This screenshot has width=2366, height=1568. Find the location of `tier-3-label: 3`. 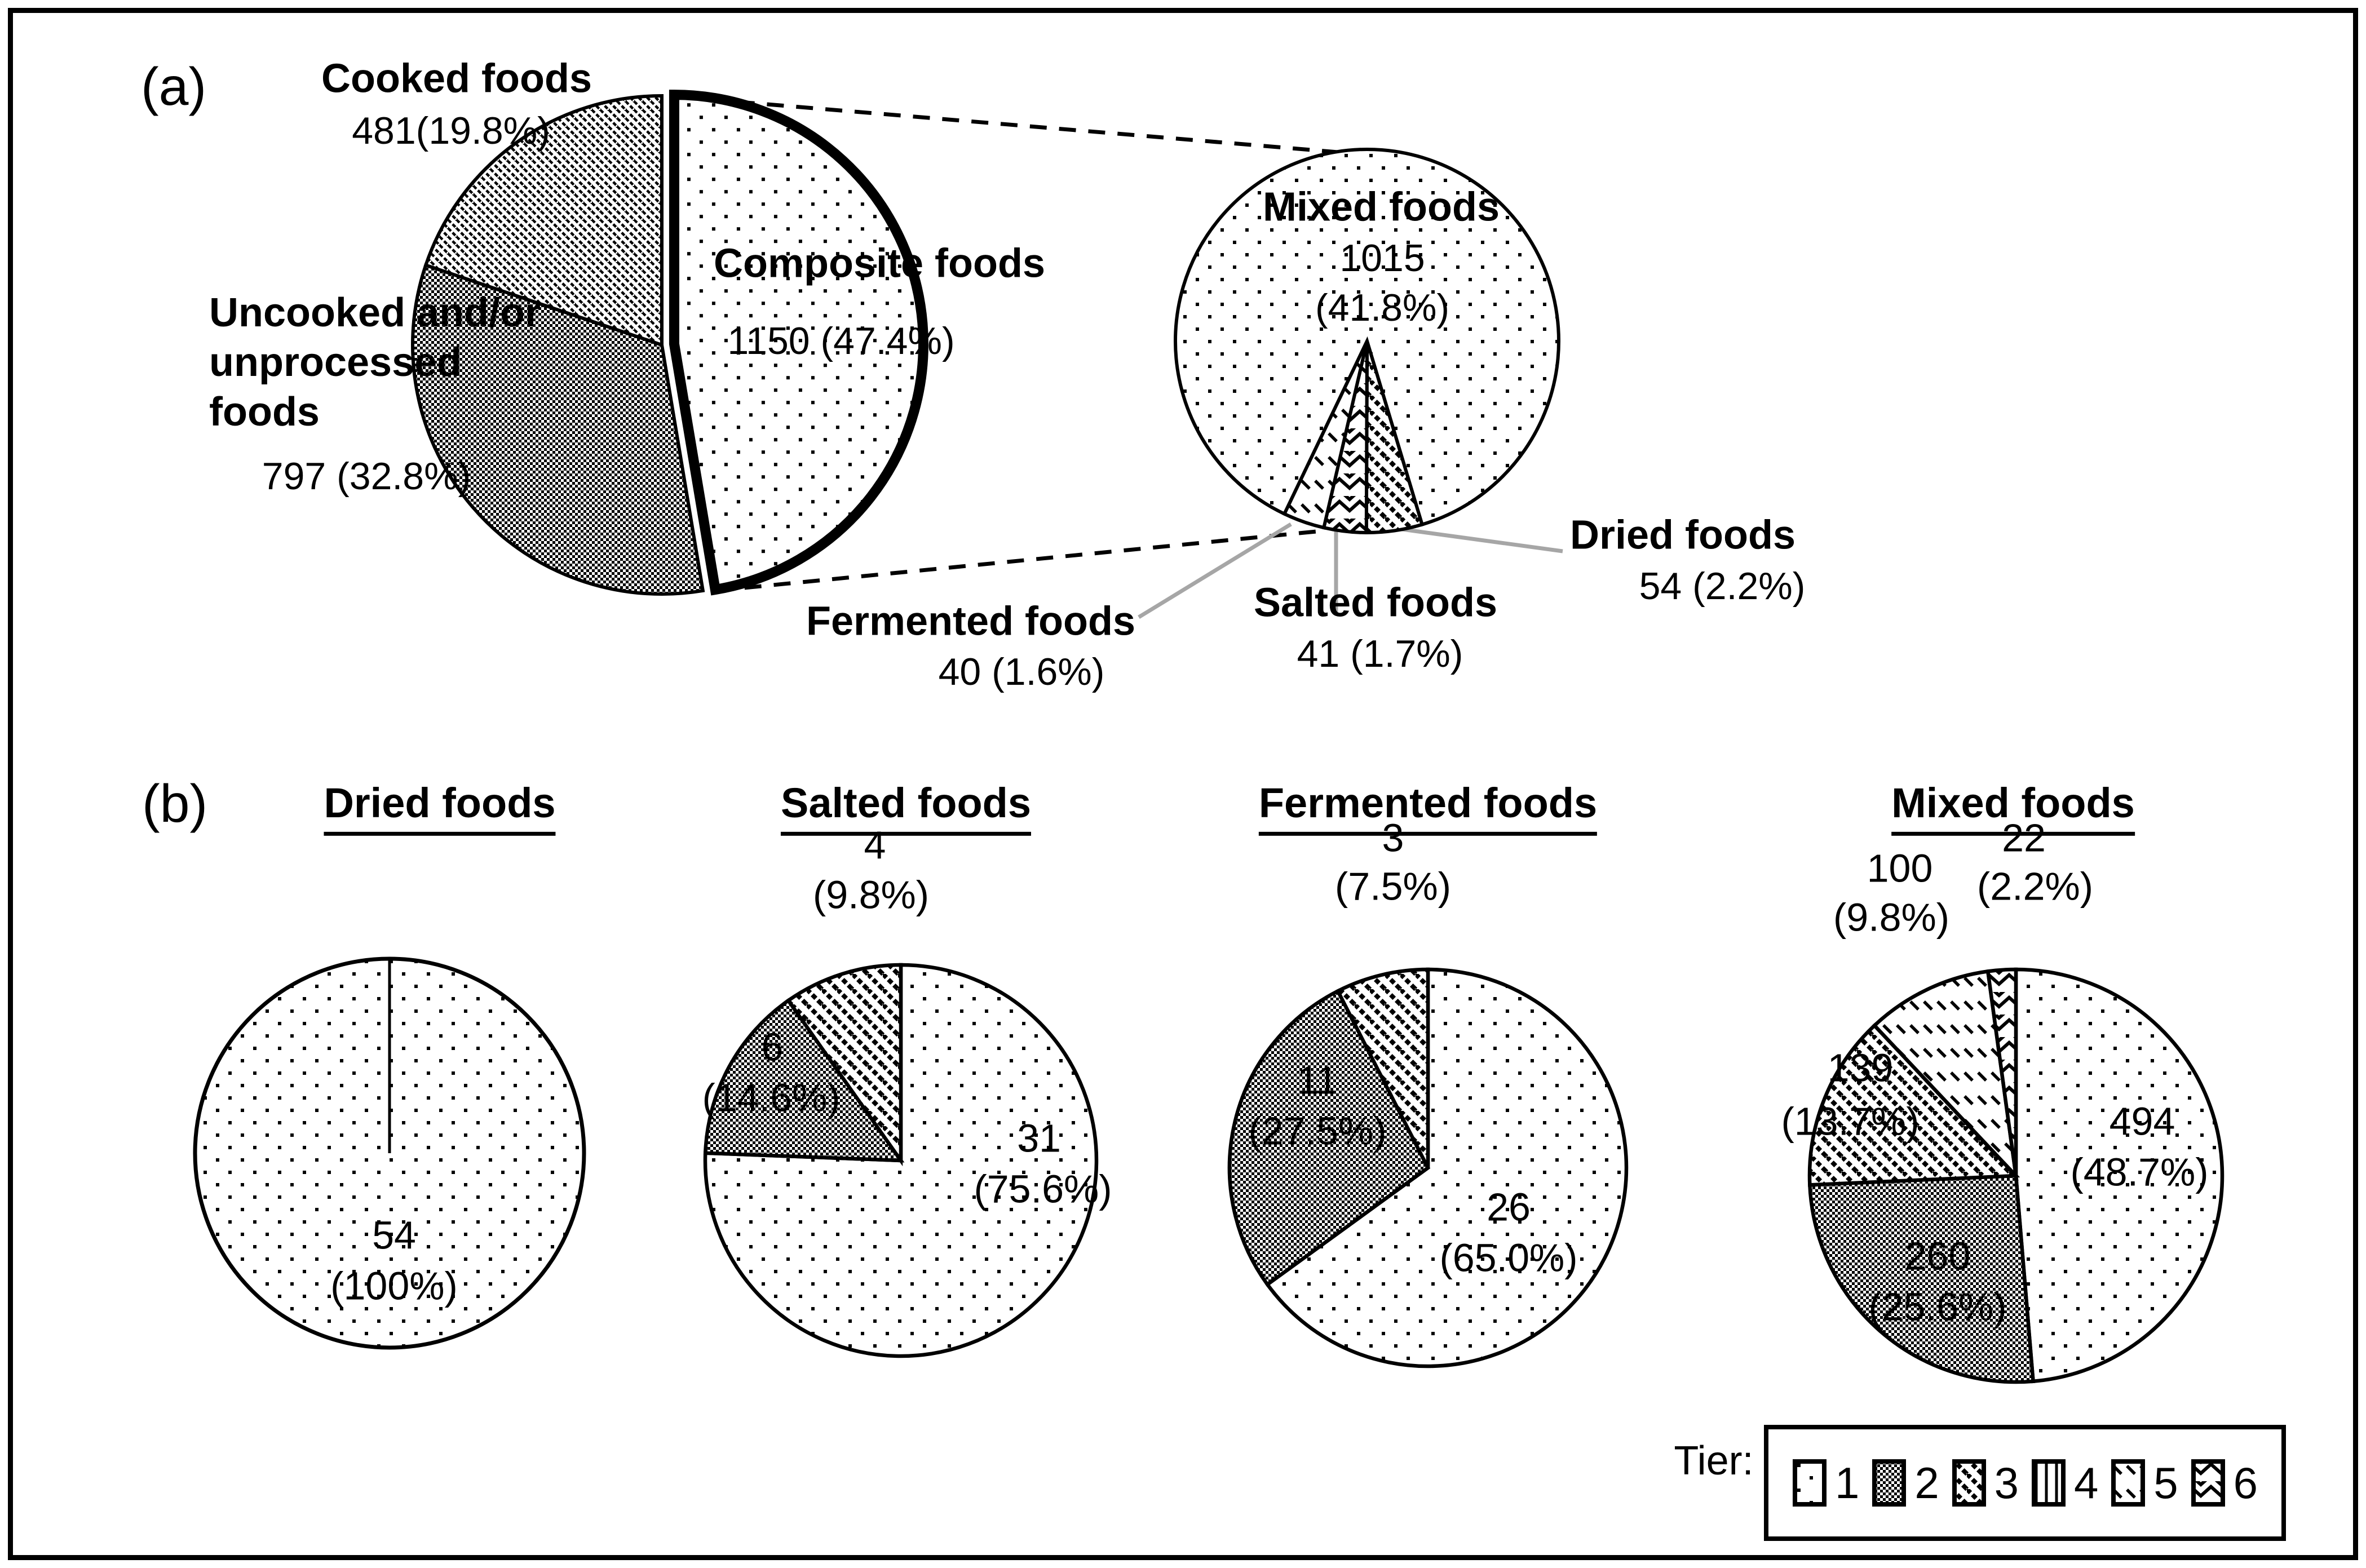

tier-3-label: 3 is located at coordinates (2006, 1483).